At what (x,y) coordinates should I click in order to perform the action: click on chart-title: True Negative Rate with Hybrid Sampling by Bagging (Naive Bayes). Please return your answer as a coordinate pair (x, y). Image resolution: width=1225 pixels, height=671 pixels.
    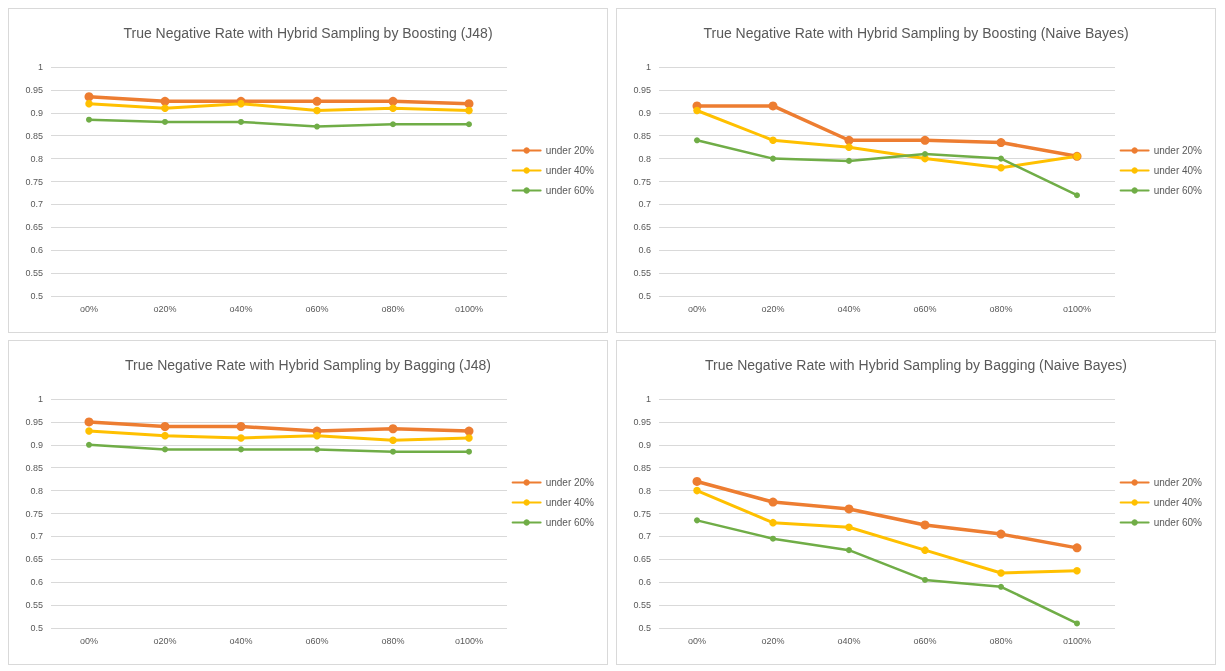
    Looking at the image, I should click on (916, 365).